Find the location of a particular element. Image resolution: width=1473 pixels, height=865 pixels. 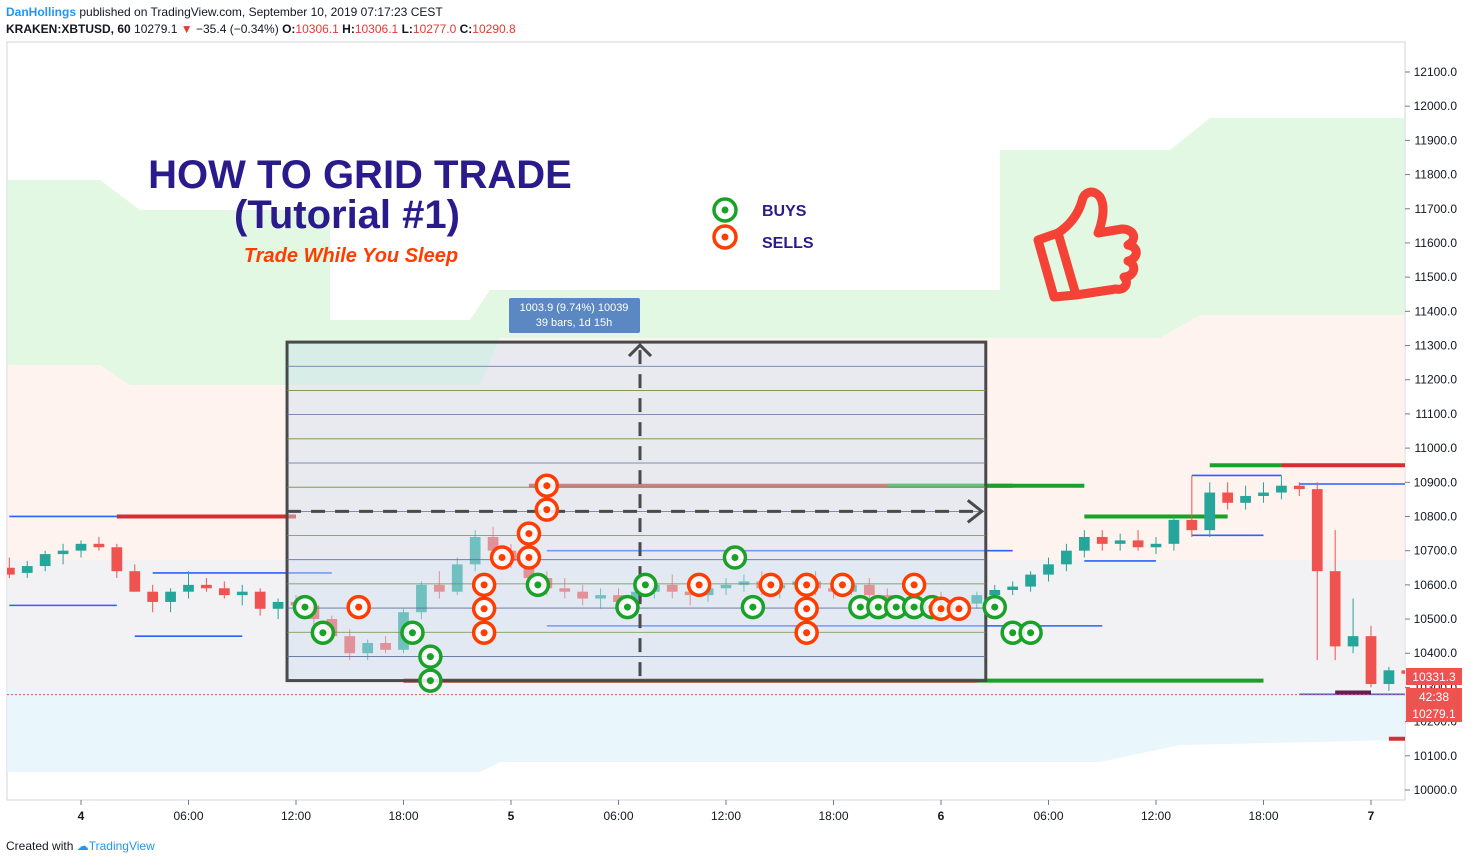

price-countdown: 42:38 is located at coordinates (1434, 696).